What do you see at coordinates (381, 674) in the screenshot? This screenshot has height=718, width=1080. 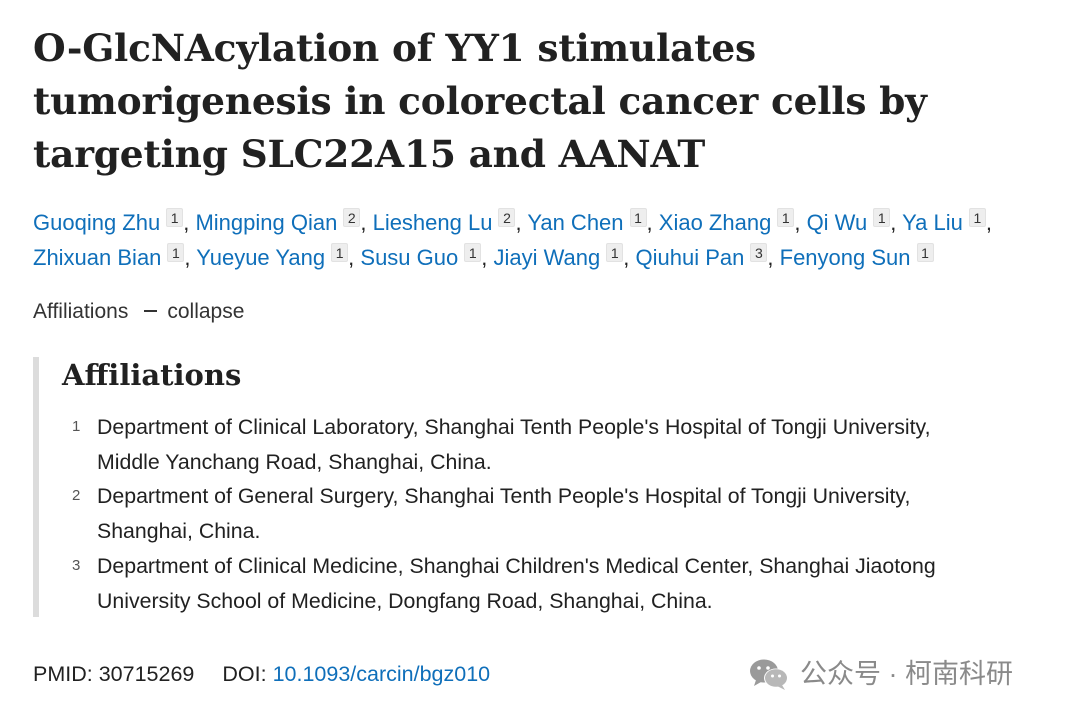 I see `doi-link: 10.1093/carcin/bgz010` at bounding box center [381, 674].